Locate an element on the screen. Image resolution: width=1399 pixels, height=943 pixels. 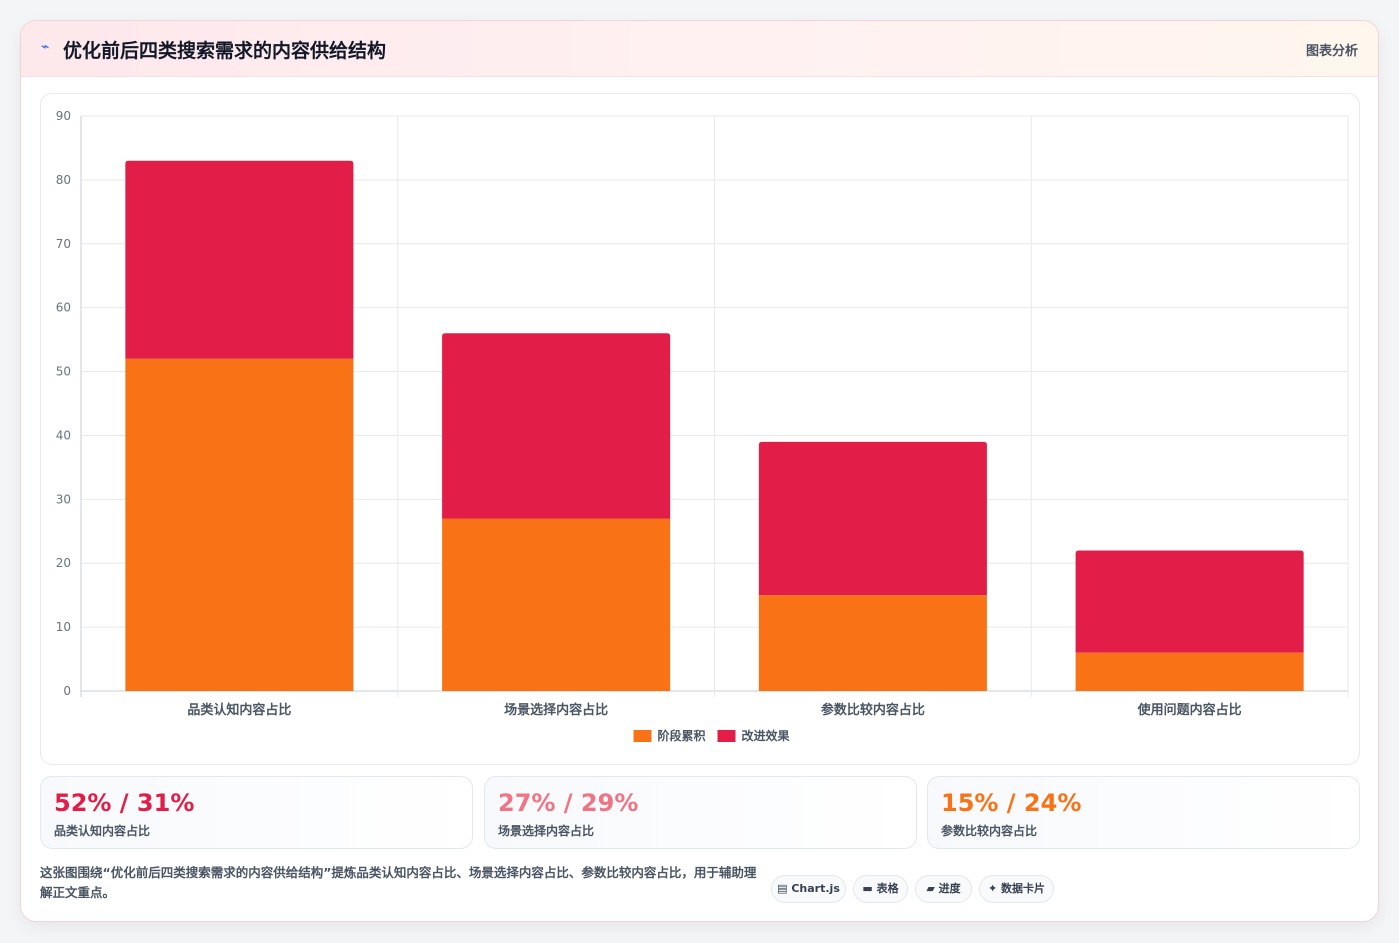
stat-value: 27% / 29% is located at coordinates (568, 803).